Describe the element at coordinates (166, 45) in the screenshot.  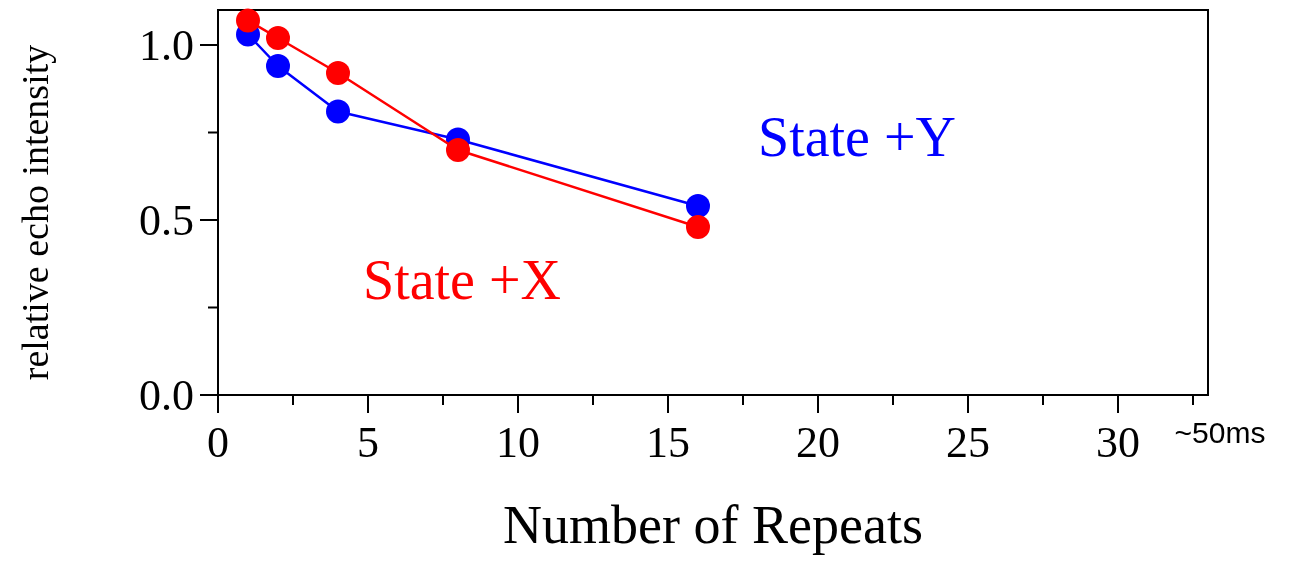
I see `y-tick-label: 1.0` at that location.